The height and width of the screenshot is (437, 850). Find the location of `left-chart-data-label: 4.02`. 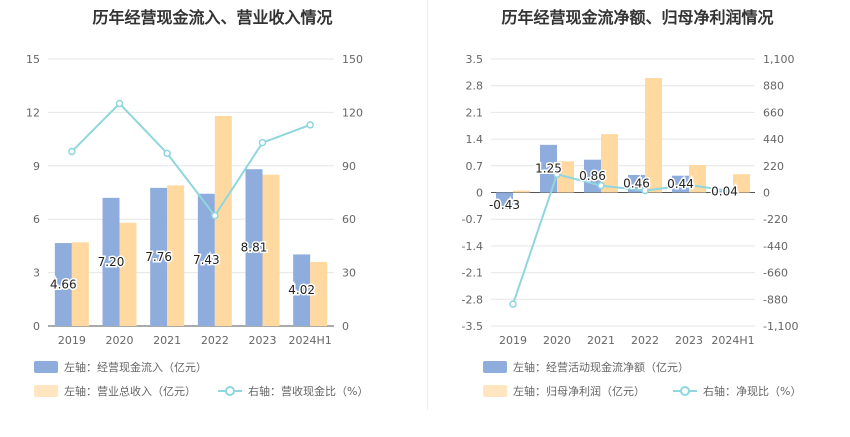

left-chart-data-label: 4.02 is located at coordinates (301, 290).